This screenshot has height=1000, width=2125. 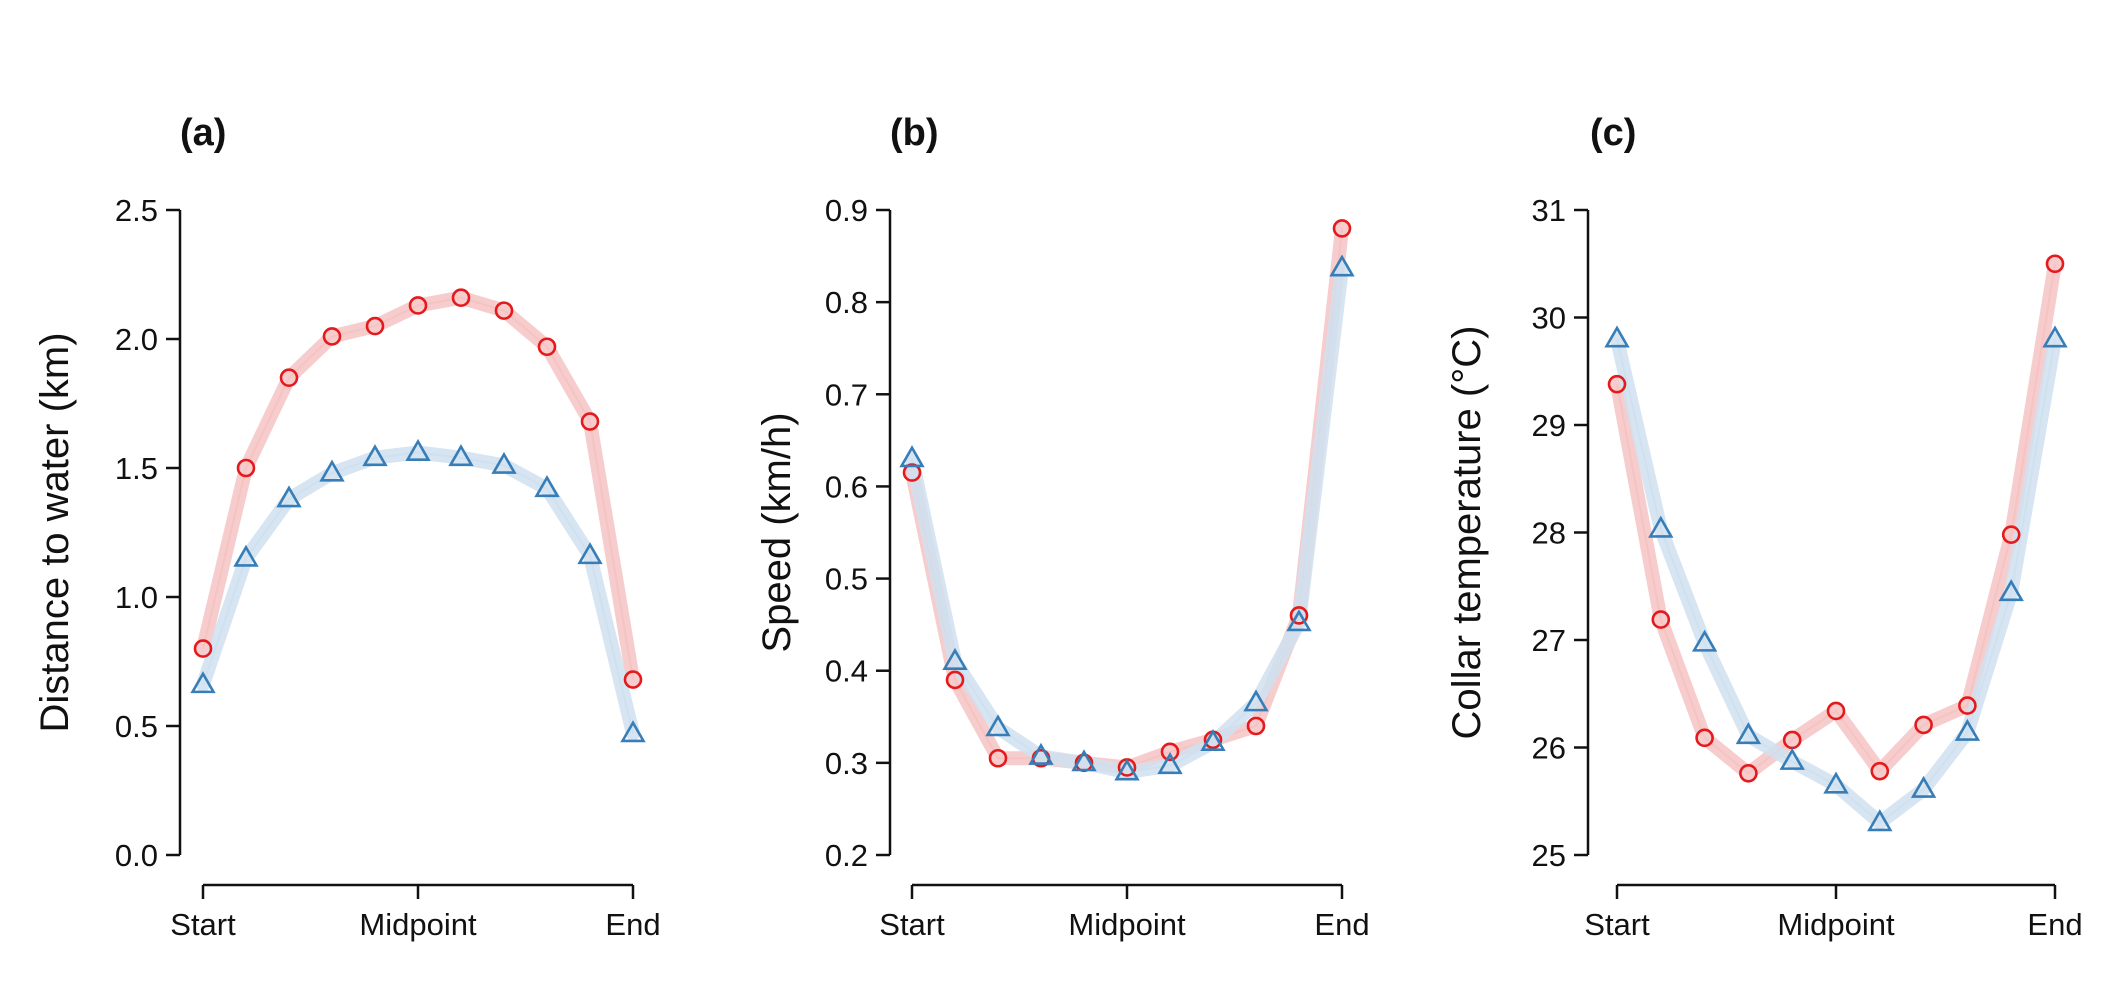 I want to click on panel-letter: (a), so click(x=203, y=133).